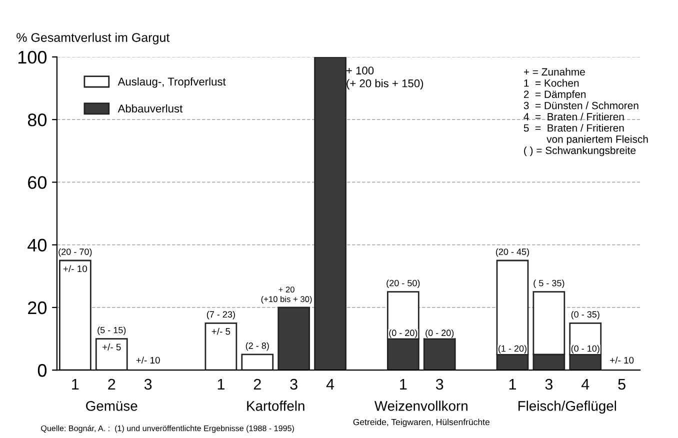  I want to click on data-label: (20 - 45), so click(512, 252).